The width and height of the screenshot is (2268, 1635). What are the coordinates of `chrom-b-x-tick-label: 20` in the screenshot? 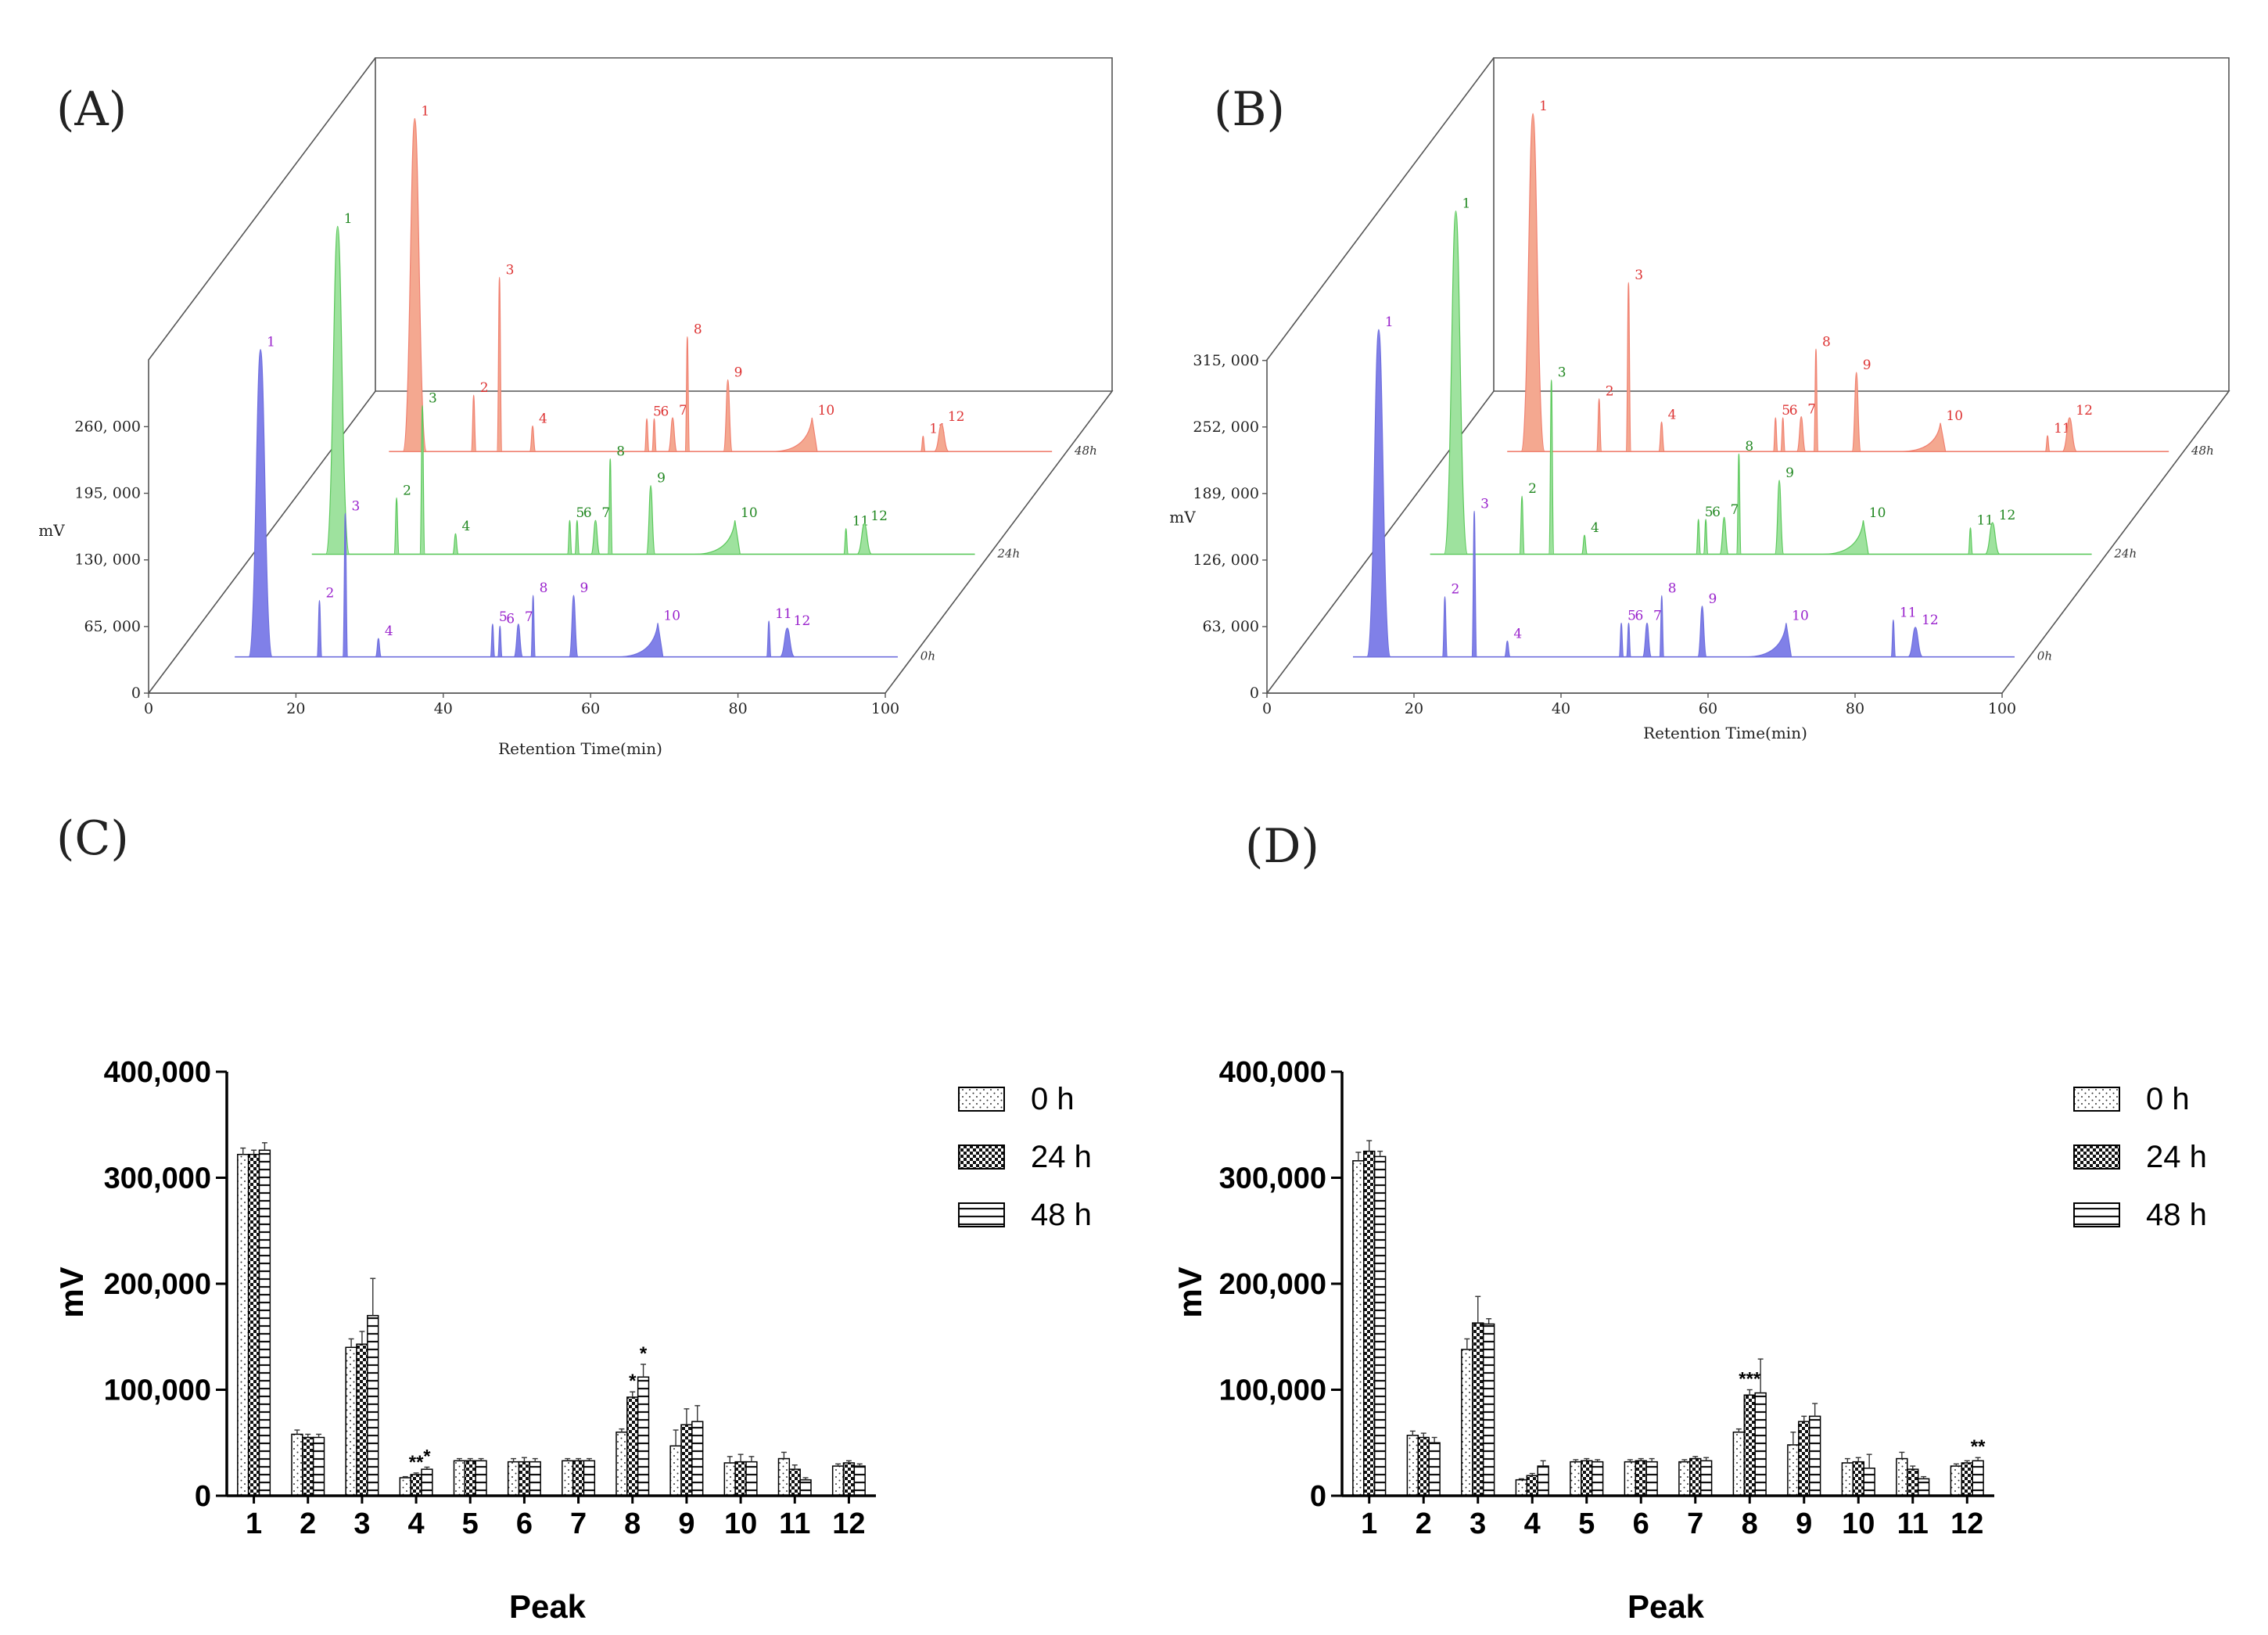 It's located at (1414, 709).